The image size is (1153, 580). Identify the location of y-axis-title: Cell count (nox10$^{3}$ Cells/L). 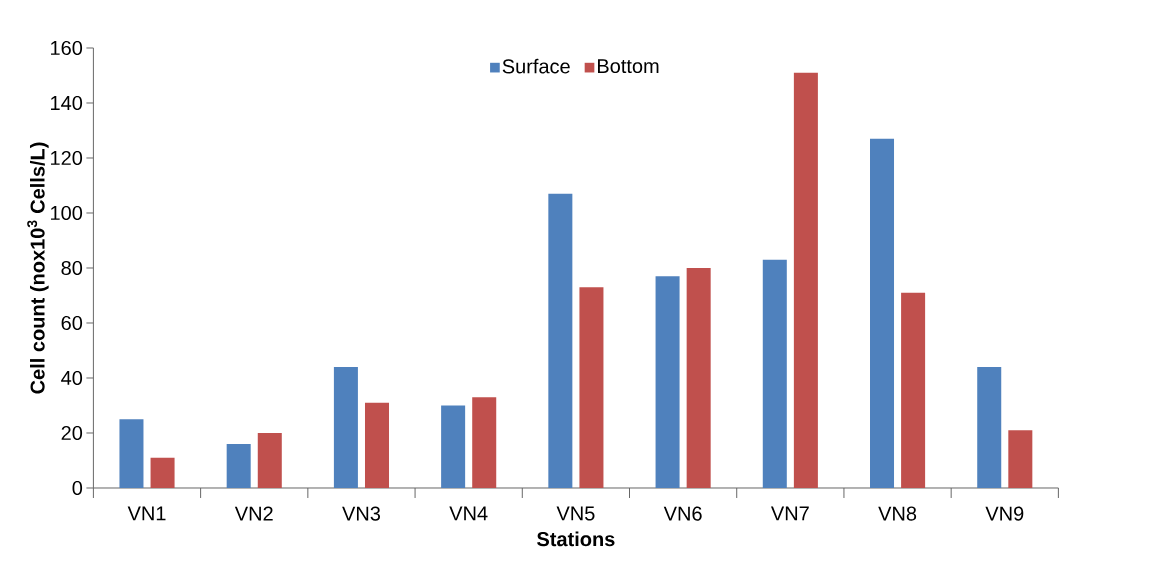
(38, 268).